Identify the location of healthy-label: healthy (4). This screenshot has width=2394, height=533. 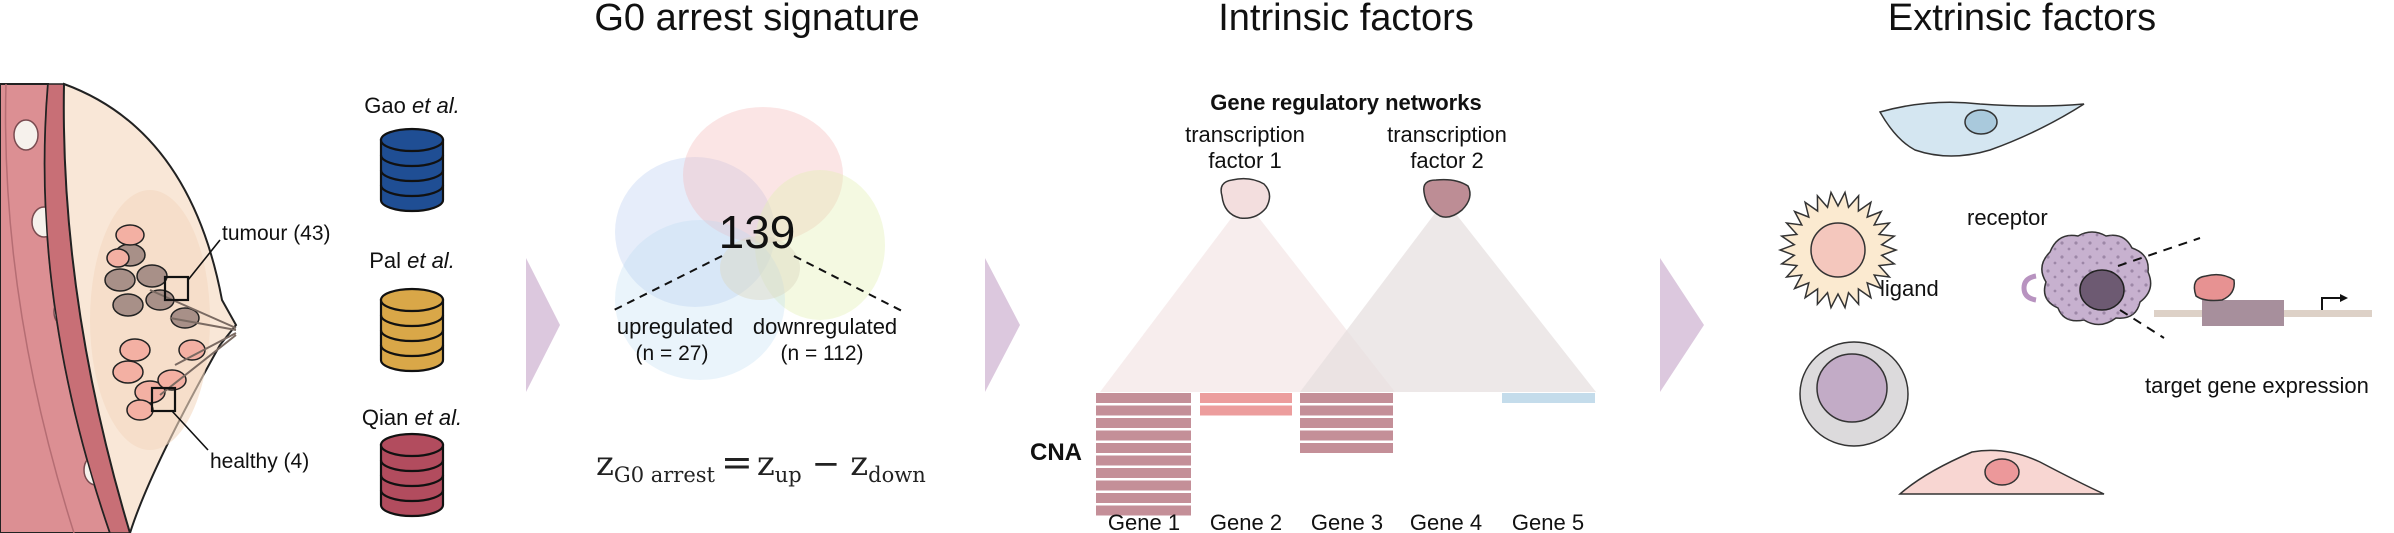
(259, 461).